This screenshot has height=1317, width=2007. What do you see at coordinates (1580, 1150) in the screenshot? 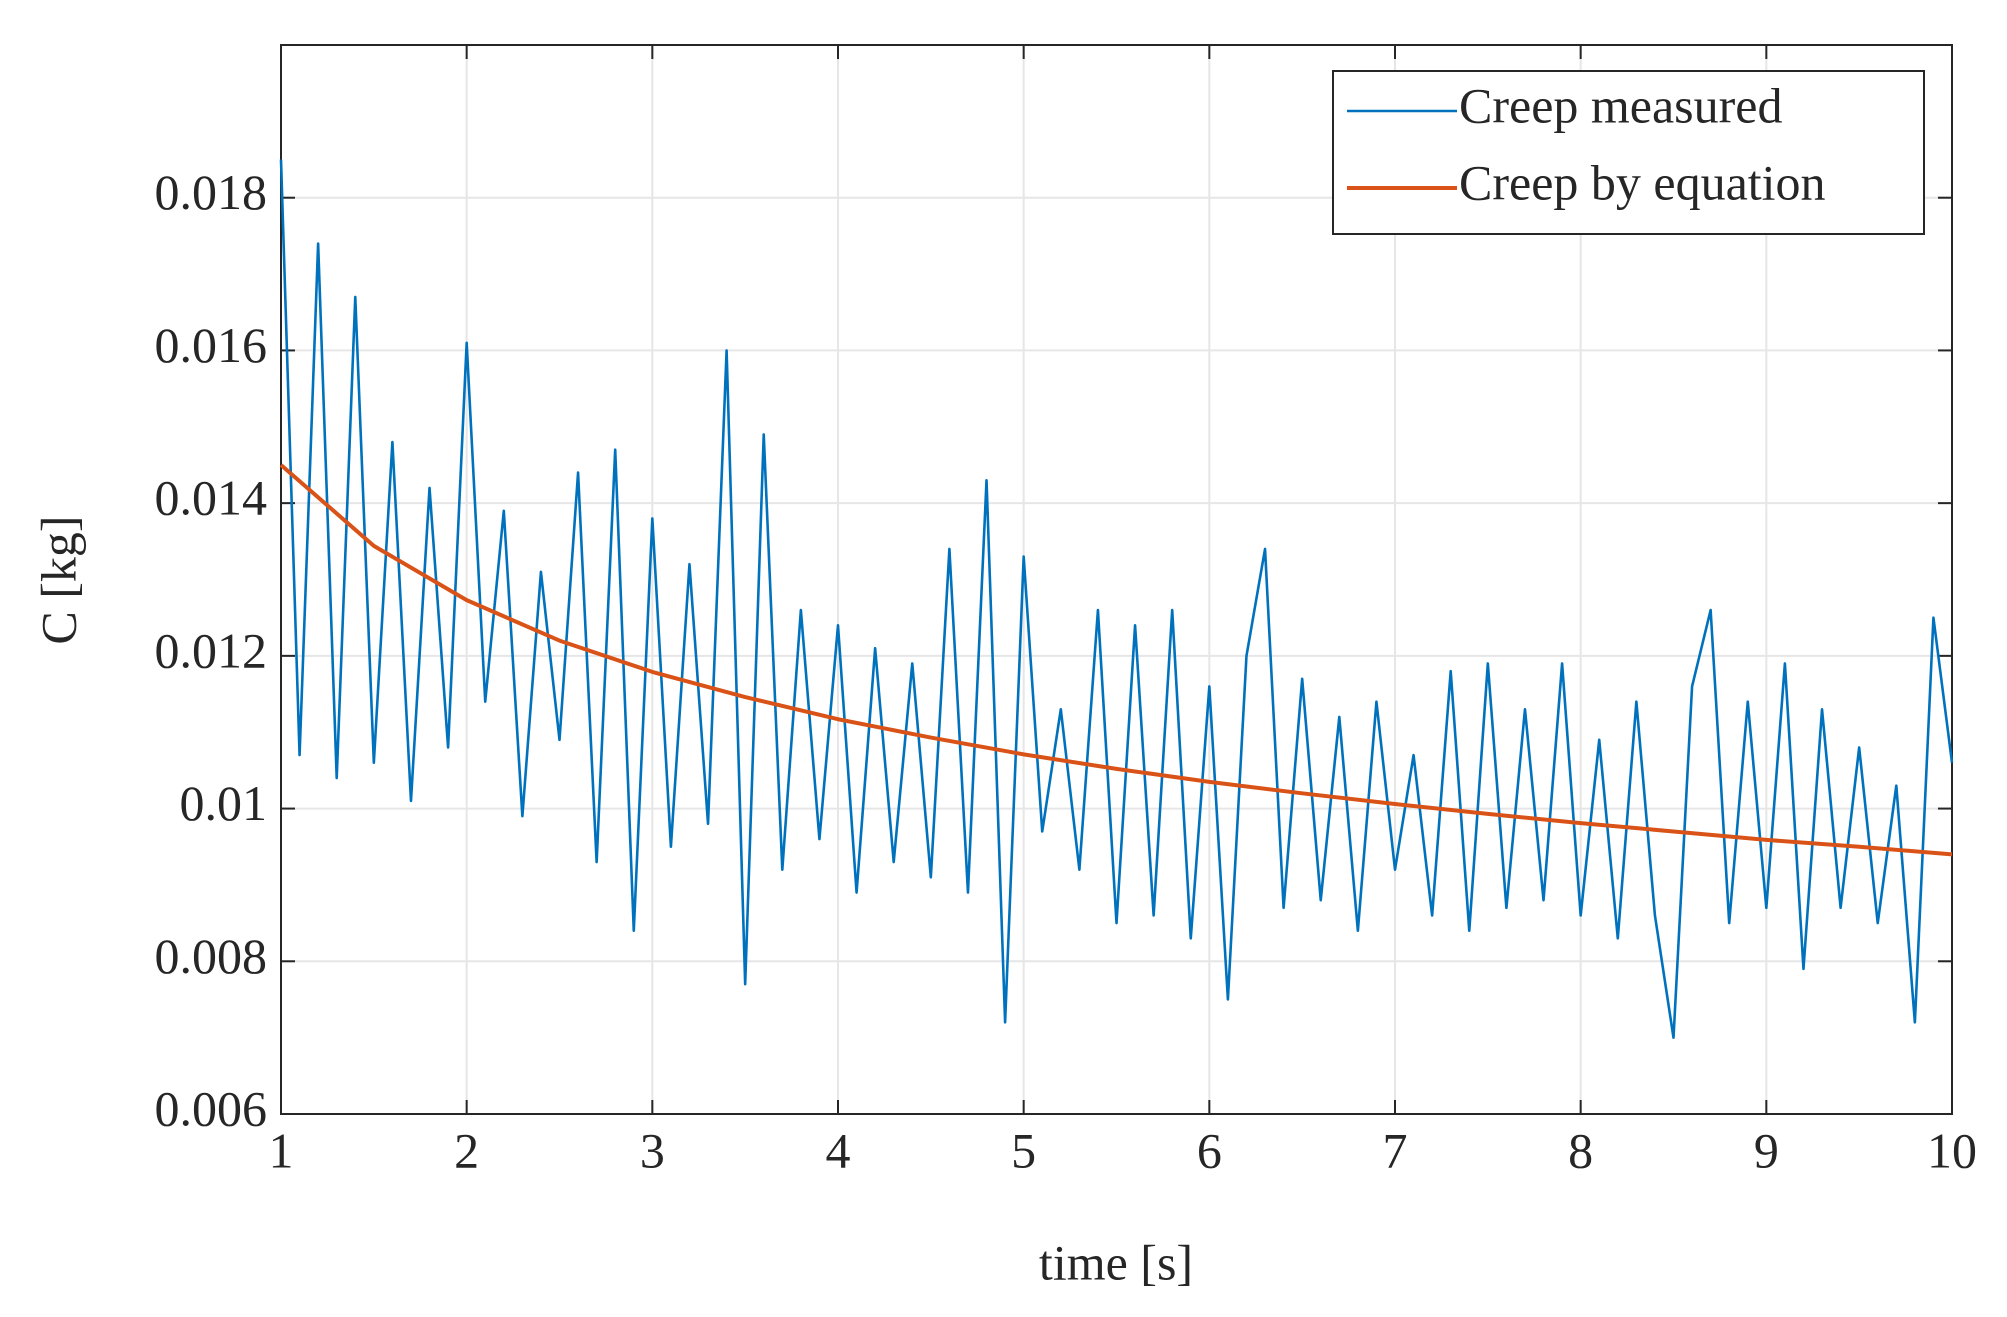
I see `x-tick-label: 8` at bounding box center [1580, 1150].